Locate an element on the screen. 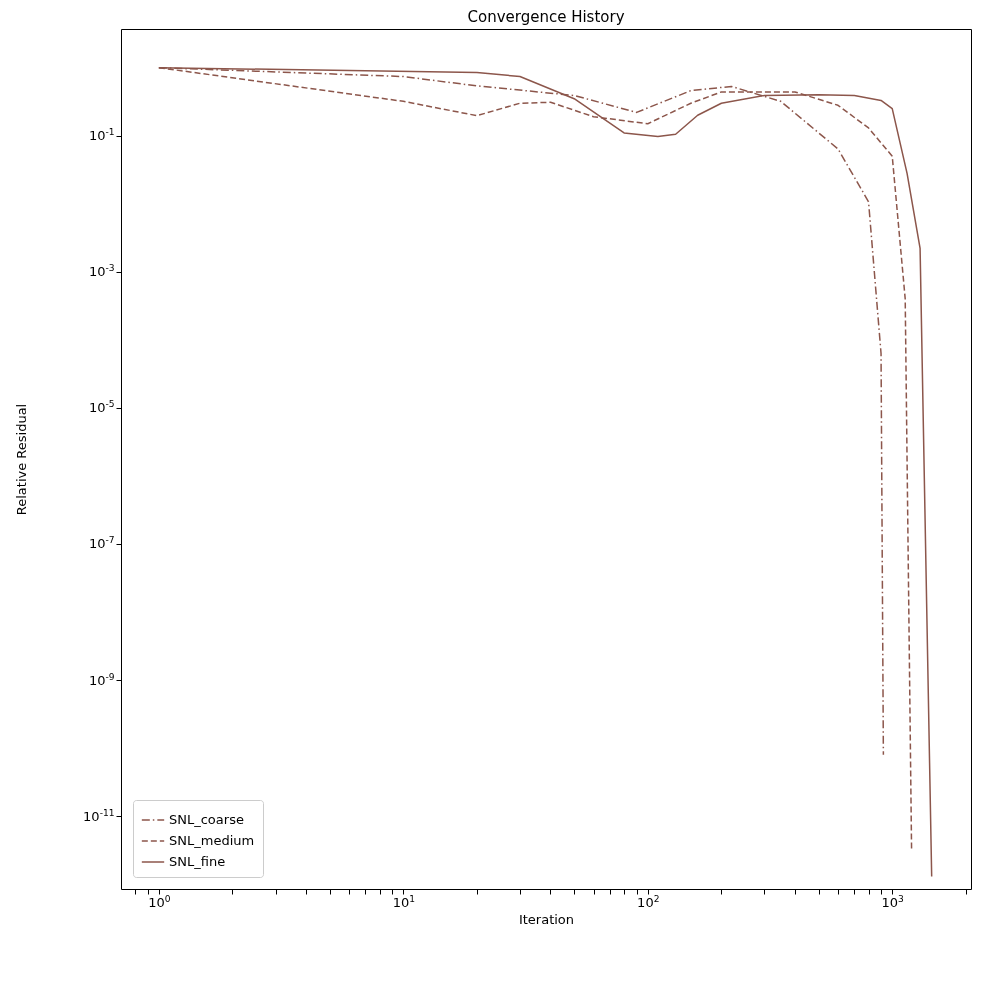 This screenshot has width=1004, height=1002. y-tick-label: 10$^{-7}$ is located at coordinates (101, 543).